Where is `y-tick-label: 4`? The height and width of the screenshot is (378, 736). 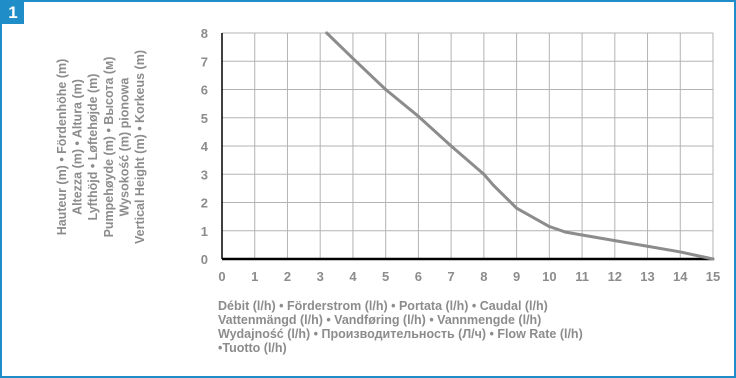
y-tick-label: 4 is located at coordinates (205, 146).